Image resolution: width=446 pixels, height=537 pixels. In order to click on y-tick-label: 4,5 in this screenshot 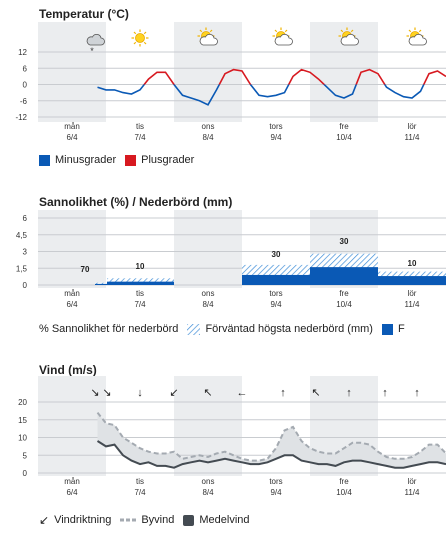, I will do `click(22, 235)`.